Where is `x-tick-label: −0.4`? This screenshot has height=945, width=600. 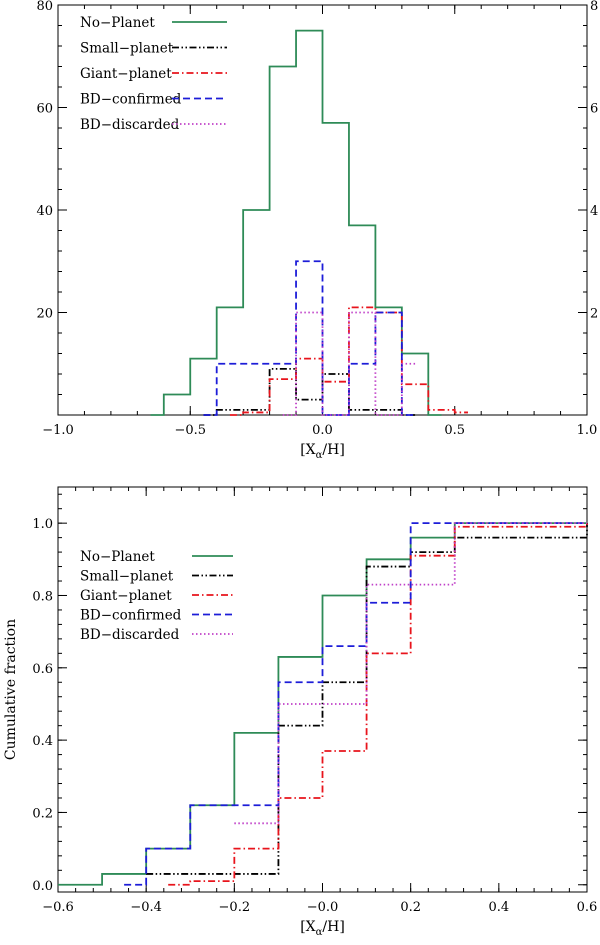 x-tick-label: −0.4 is located at coordinates (146, 907).